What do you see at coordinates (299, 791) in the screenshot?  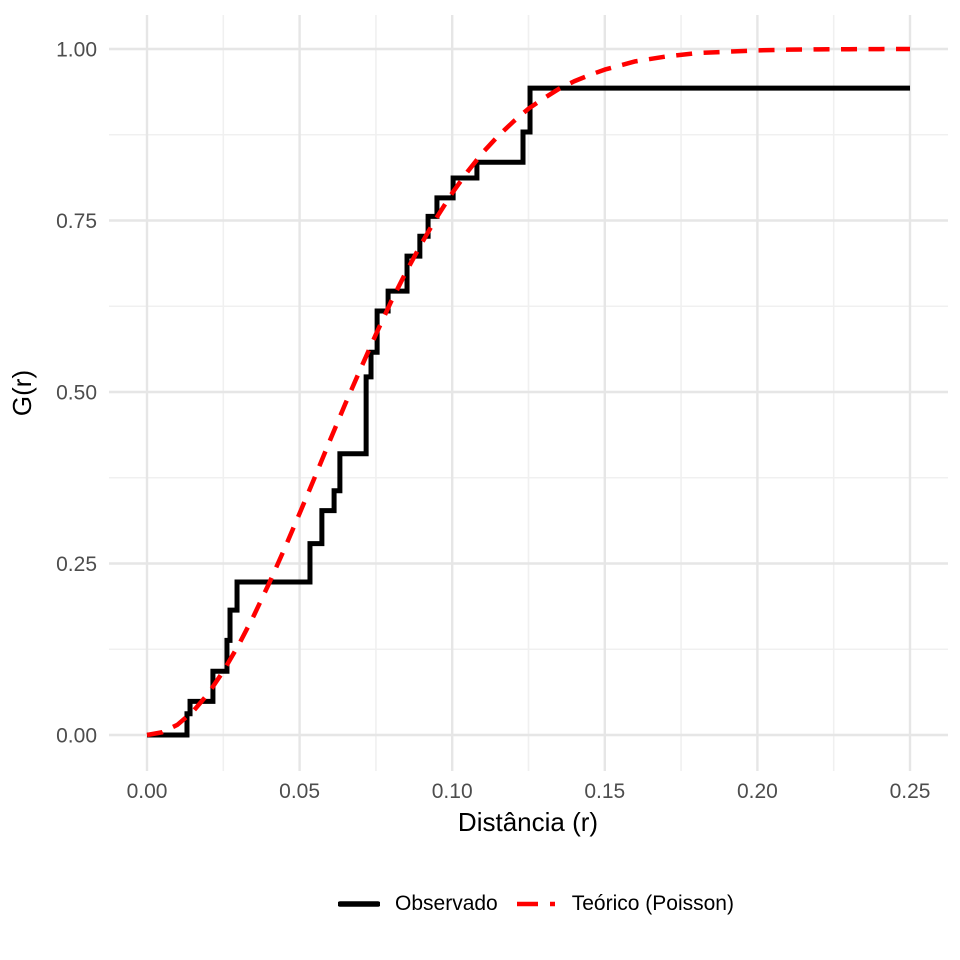 I see `x-tick-label: 0.05` at bounding box center [299, 791].